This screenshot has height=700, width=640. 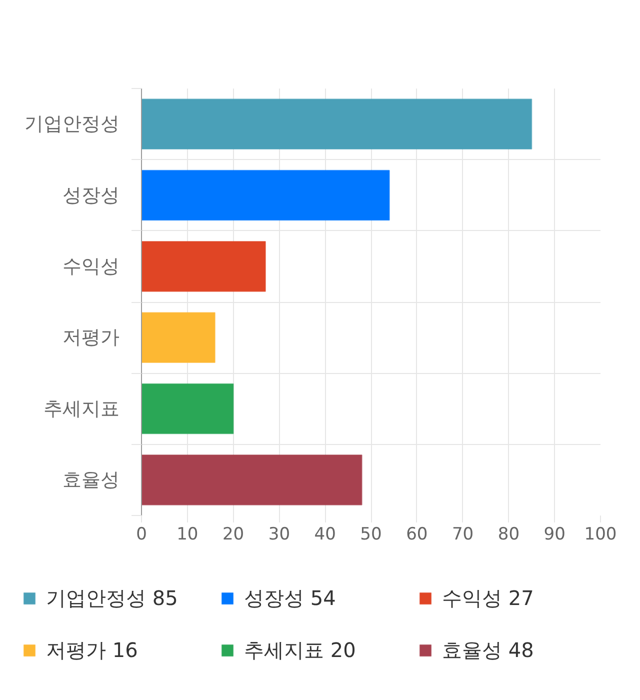 What do you see at coordinates (92, 650) in the screenshot?
I see `legend-label: 저평가 16` at bounding box center [92, 650].